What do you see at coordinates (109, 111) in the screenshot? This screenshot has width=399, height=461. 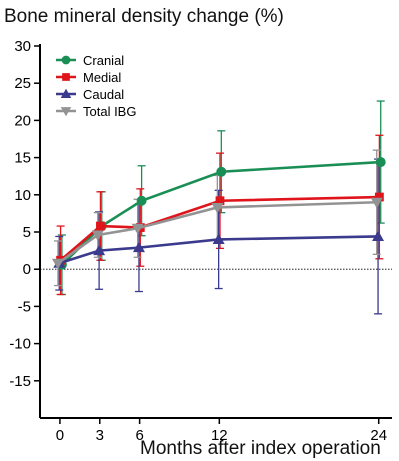 I see `legend-label: Total IBG` at bounding box center [109, 111].